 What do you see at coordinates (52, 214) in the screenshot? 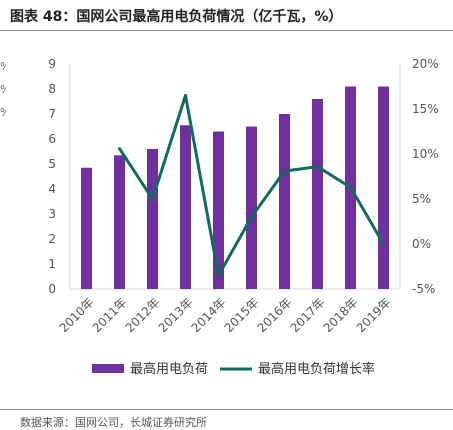
I see `y-tick-label: 3` at bounding box center [52, 214].